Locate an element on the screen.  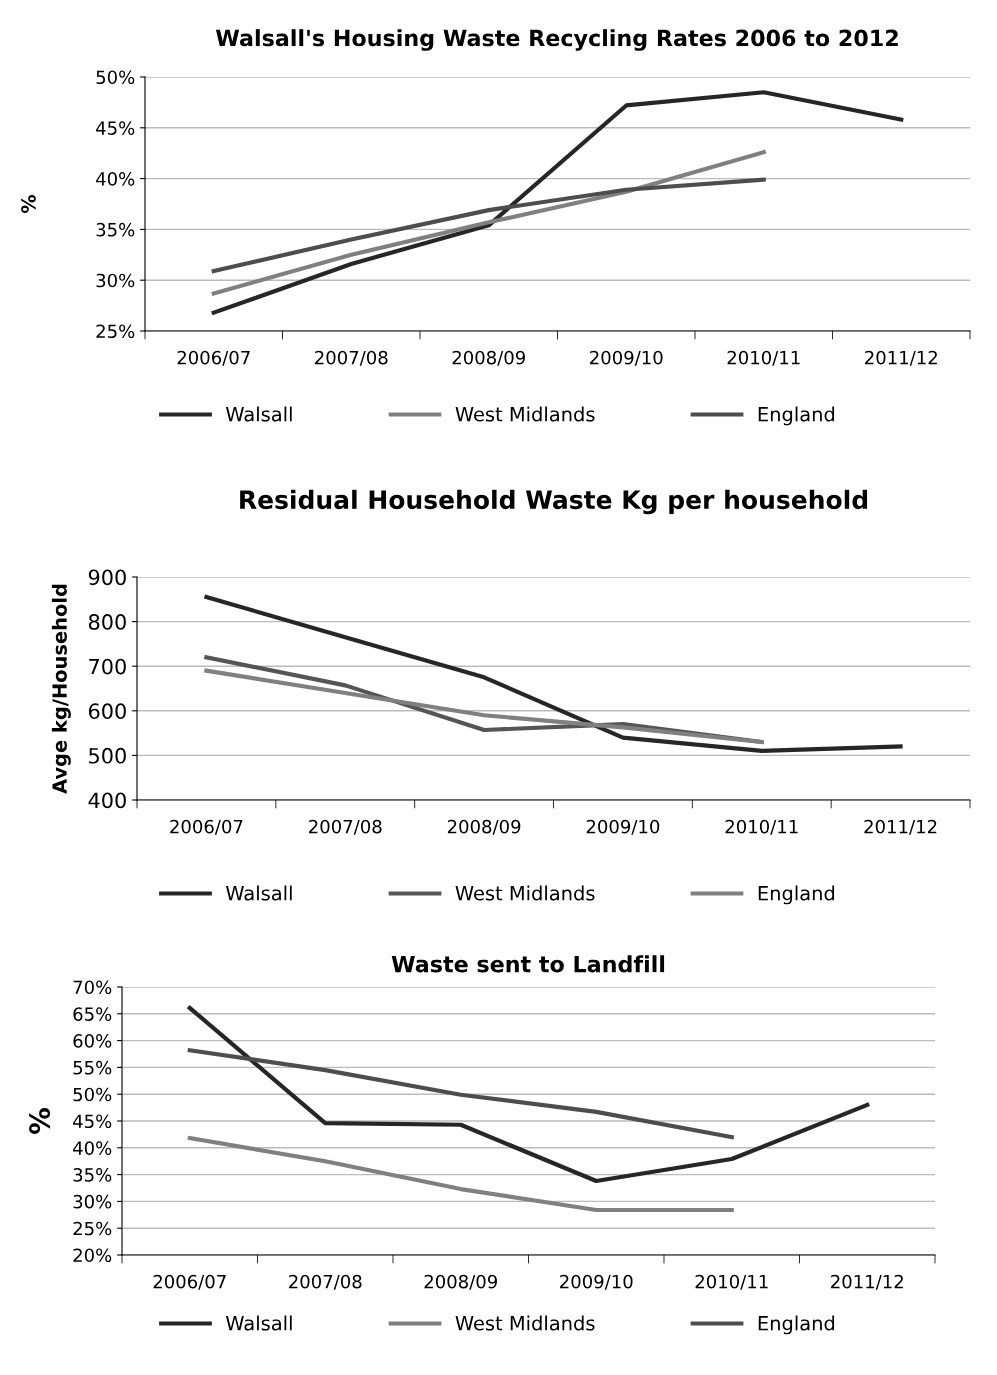
y-tick-label: 700 is located at coordinates (107, 666).